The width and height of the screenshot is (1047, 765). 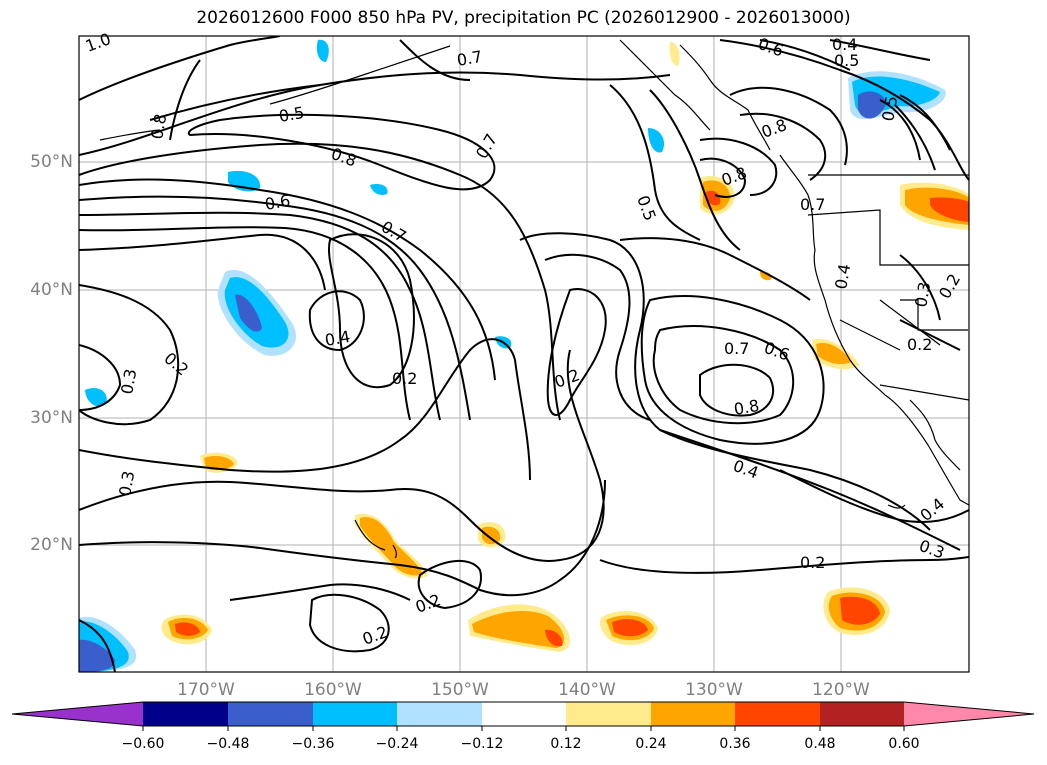 I want to click on colorbar-tick-label: −0.24, so click(x=397, y=744).